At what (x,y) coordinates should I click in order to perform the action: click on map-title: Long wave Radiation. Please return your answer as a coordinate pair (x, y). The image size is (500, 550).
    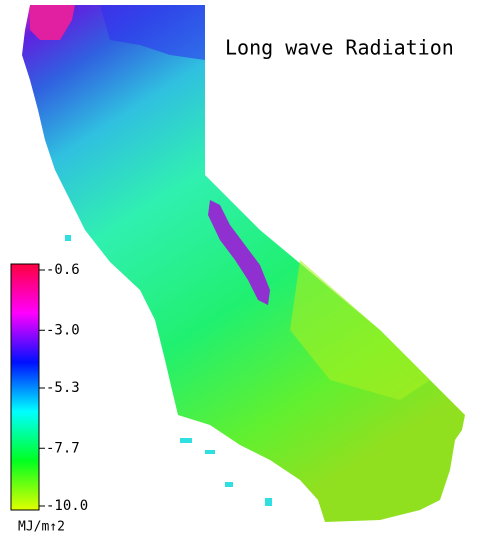
    Looking at the image, I should click on (339, 48).